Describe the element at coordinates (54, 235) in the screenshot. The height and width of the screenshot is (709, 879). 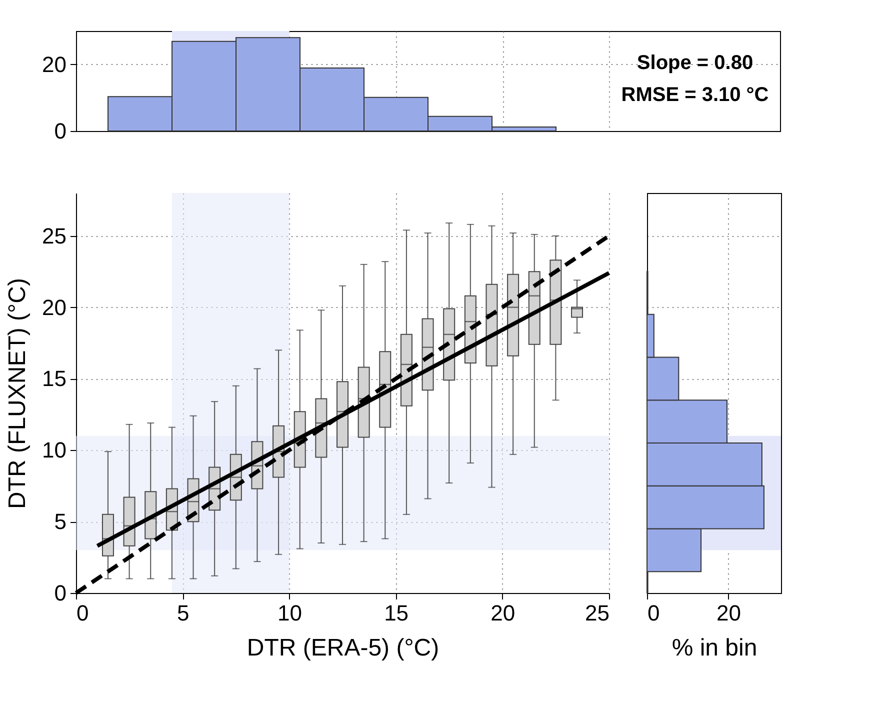
I see `y-tick-label: 25` at that location.